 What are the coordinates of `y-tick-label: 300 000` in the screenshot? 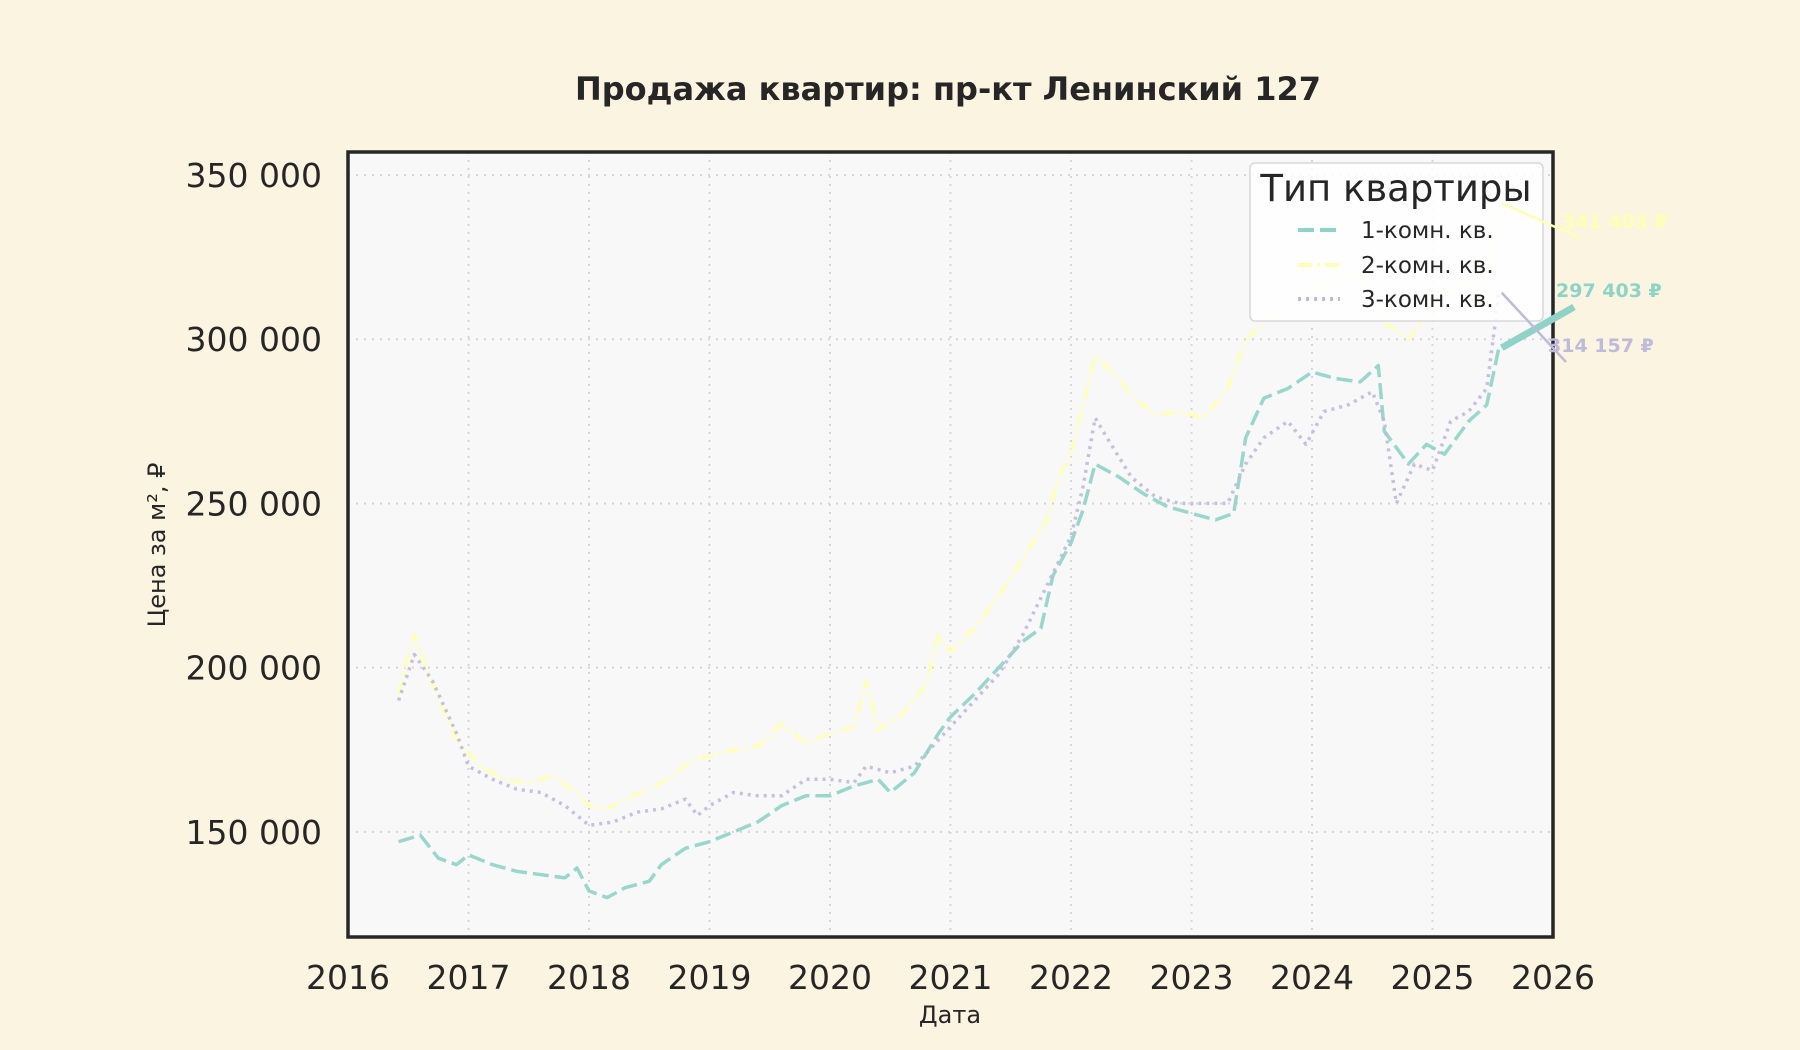 It's located at (254, 339).